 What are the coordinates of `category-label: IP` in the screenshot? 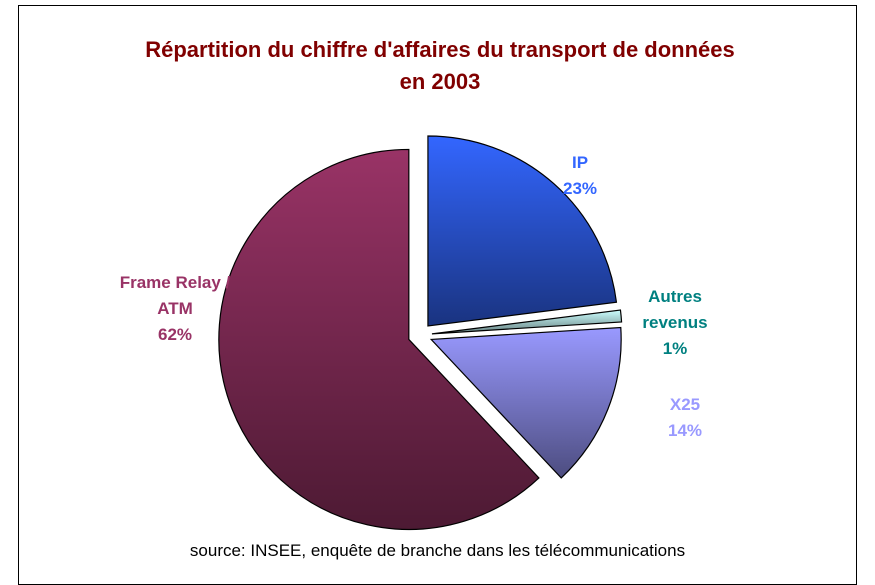 It's located at (580, 162).